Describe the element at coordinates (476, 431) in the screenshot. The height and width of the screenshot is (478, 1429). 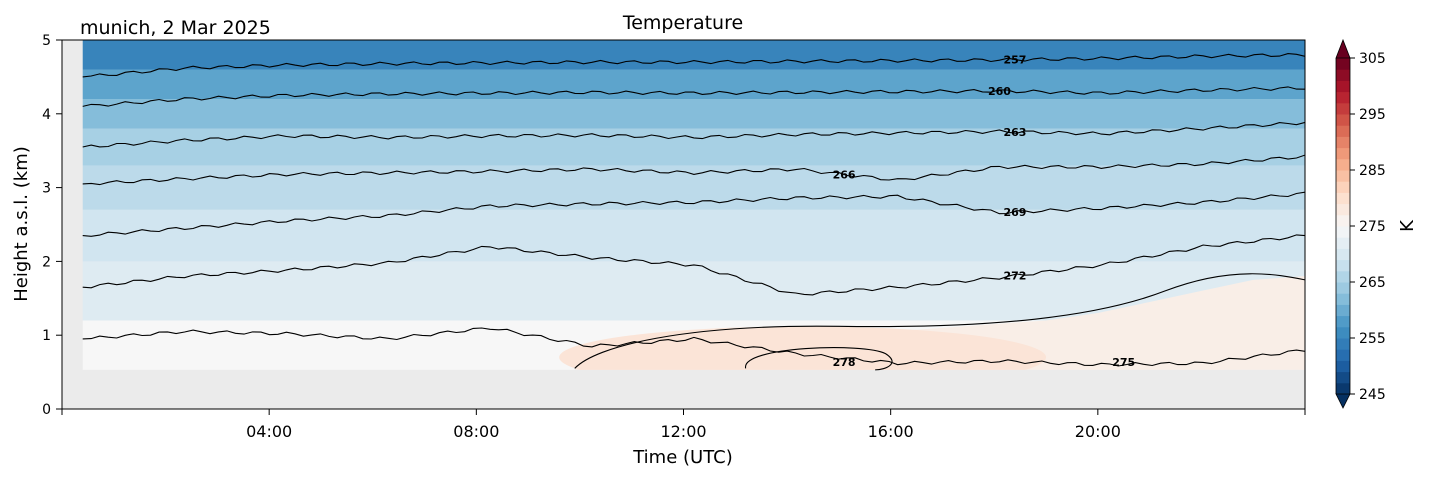
I see `x-tick-label: 08:00` at that location.